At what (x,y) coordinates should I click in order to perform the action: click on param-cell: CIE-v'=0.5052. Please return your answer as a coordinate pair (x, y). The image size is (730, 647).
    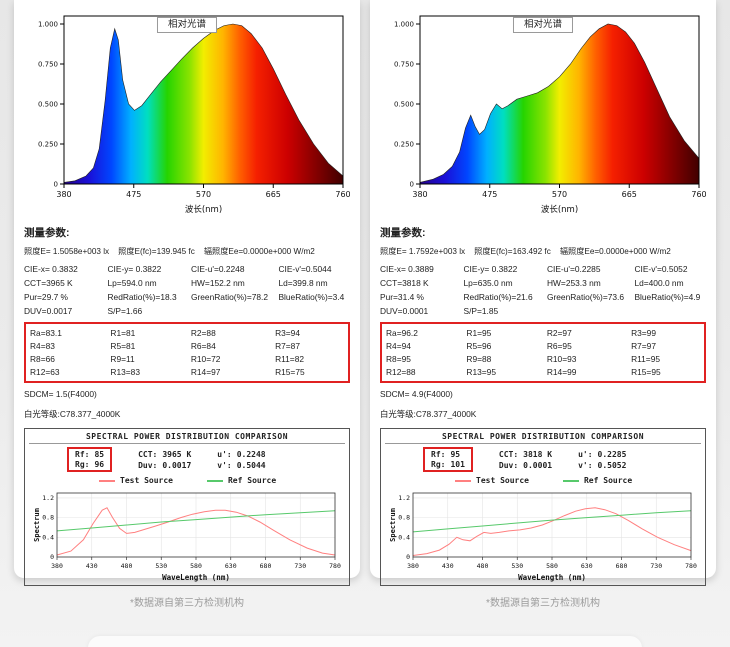
    Looking at the image, I should click on (661, 269).